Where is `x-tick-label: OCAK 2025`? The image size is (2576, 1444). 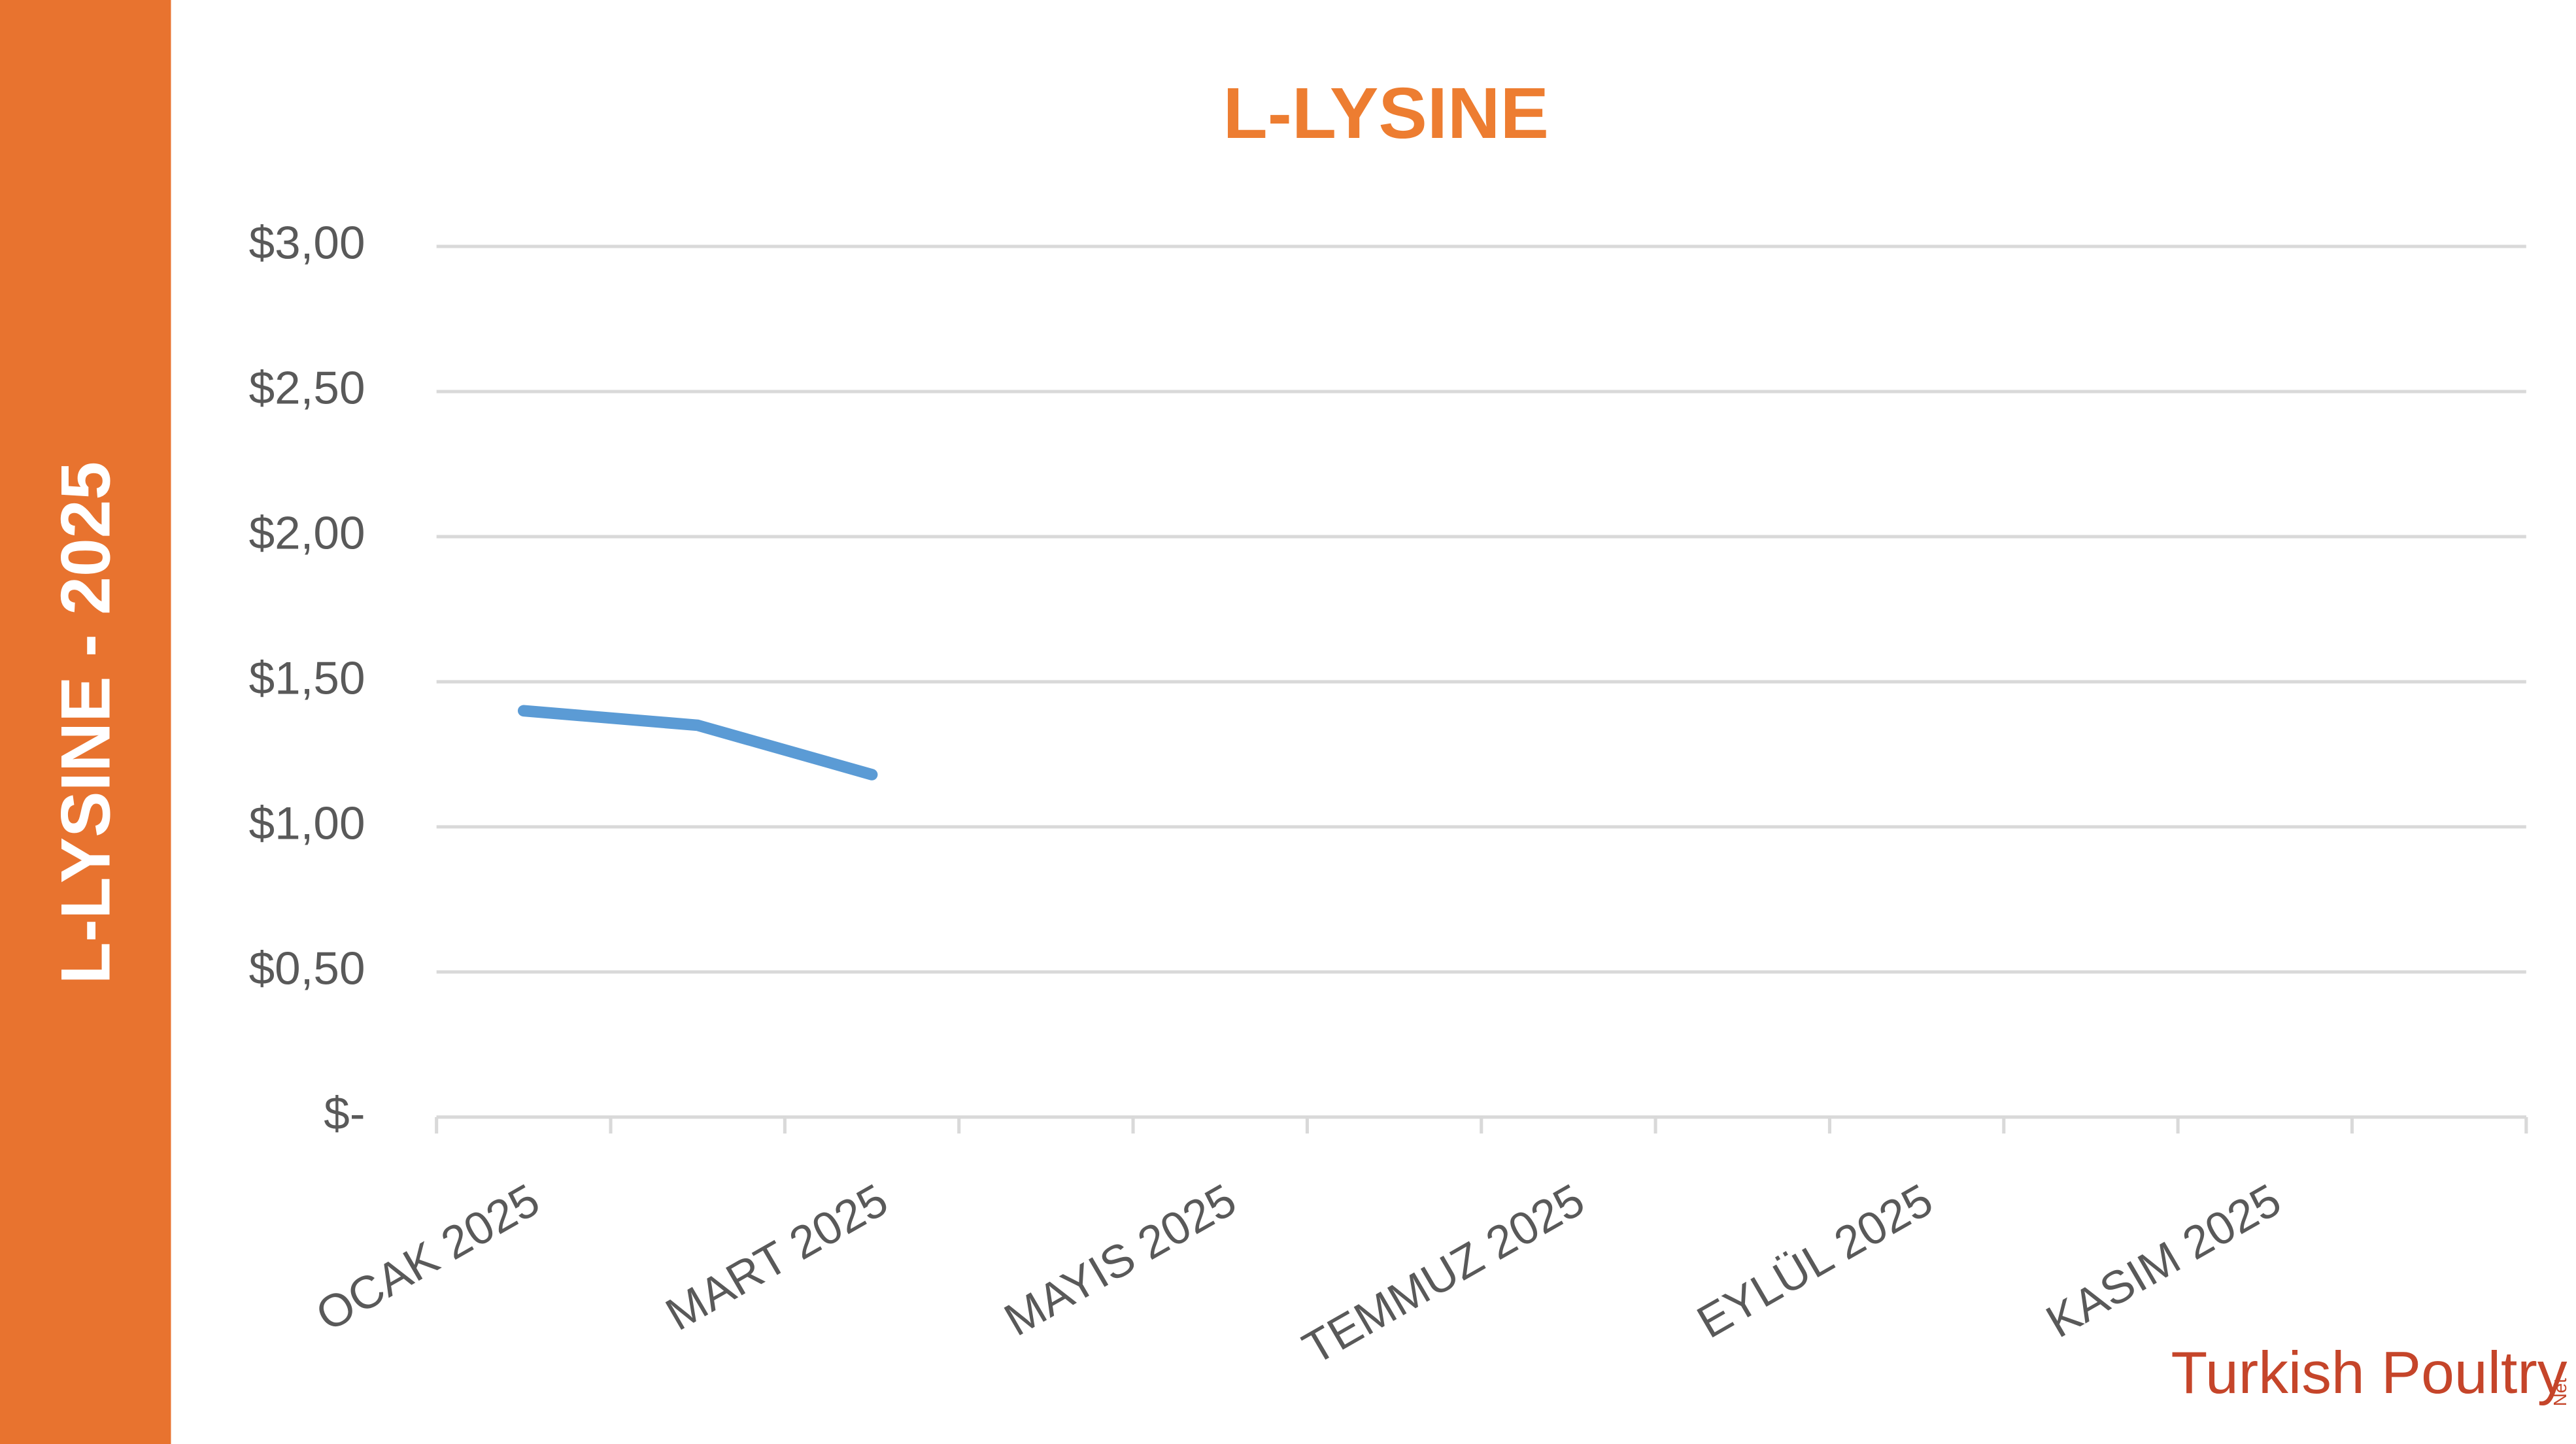 x-tick-label: OCAK 2025 is located at coordinates (427, 1257).